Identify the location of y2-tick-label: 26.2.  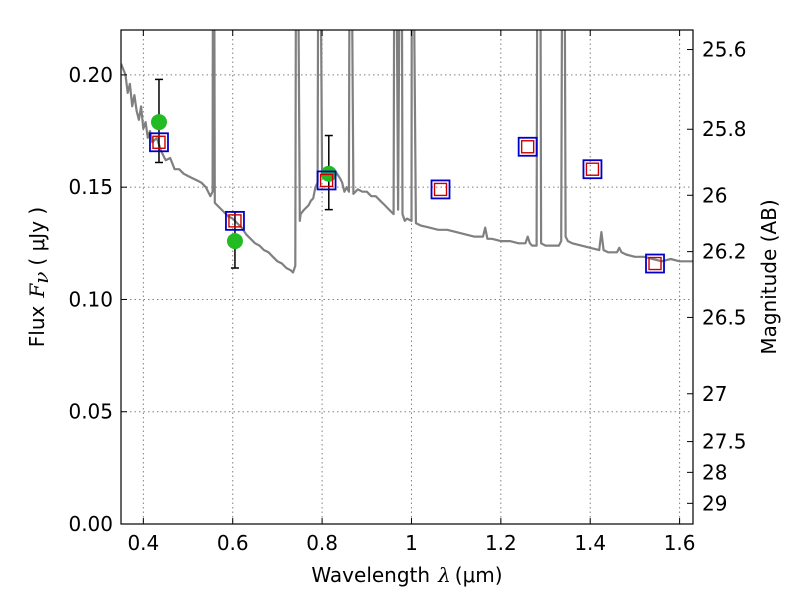
(724, 252).